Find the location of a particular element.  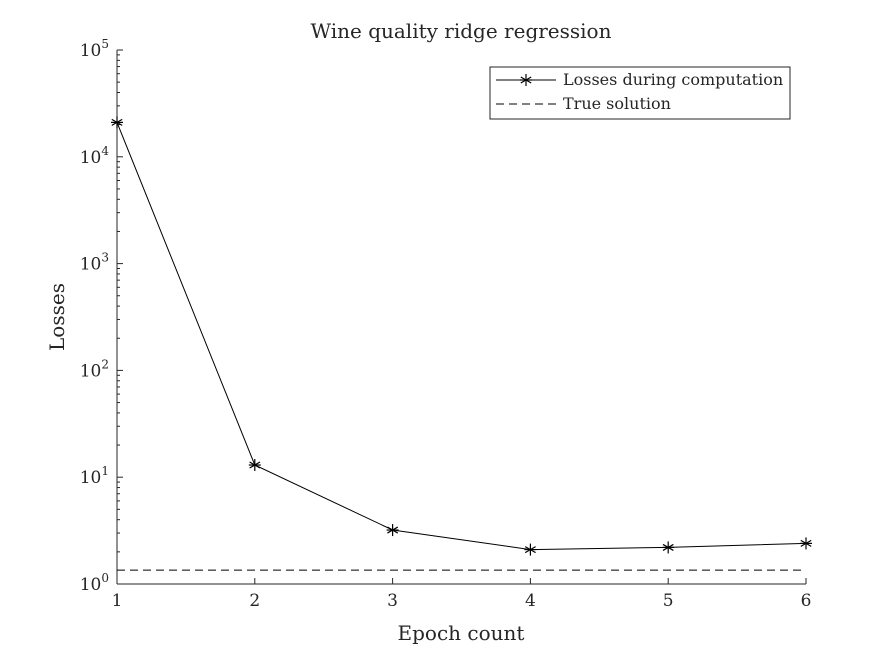

legend-box is located at coordinates (640, 93).